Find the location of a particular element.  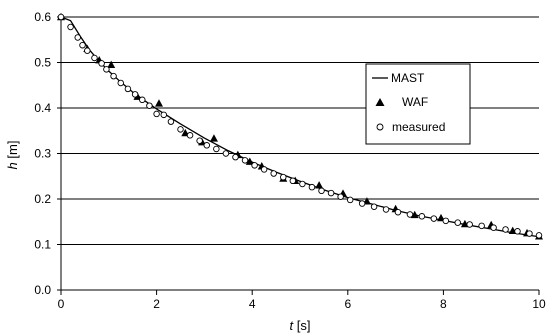

y-tick-label: 0.2 is located at coordinates (42, 199).